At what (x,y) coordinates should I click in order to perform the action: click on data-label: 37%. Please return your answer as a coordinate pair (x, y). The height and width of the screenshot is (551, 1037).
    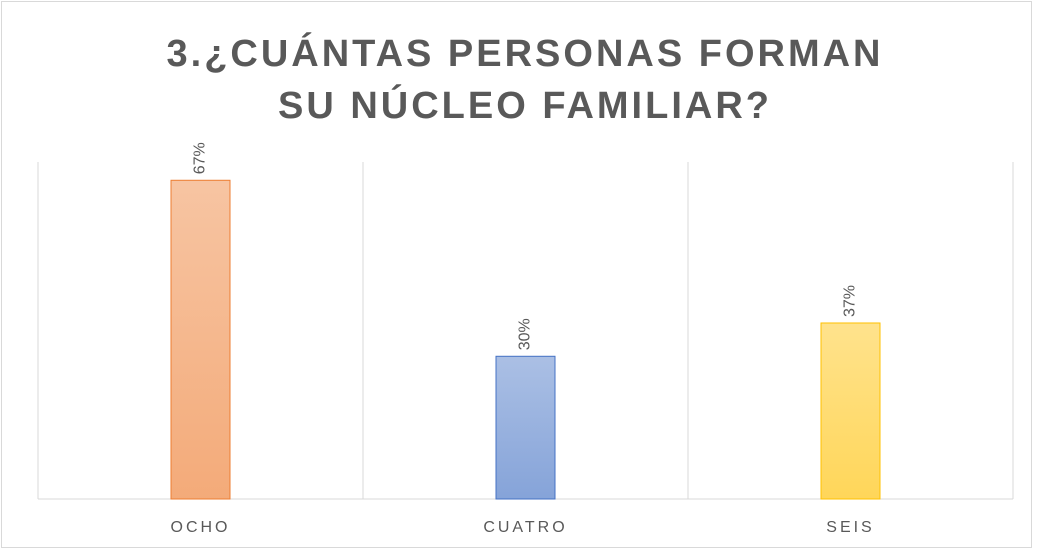
    Looking at the image, I should click on (850, 301).